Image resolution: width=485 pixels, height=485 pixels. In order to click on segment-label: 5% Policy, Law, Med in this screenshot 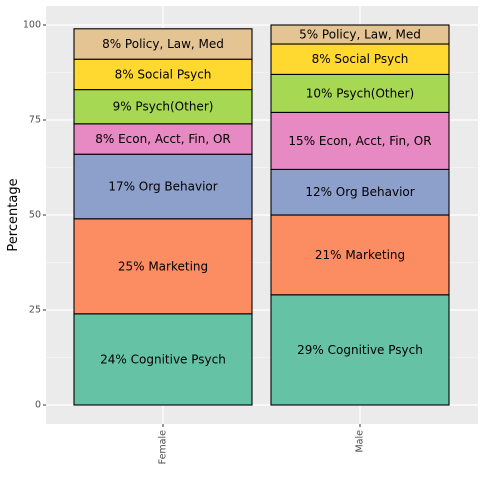, I will do `click(360, 35)`.